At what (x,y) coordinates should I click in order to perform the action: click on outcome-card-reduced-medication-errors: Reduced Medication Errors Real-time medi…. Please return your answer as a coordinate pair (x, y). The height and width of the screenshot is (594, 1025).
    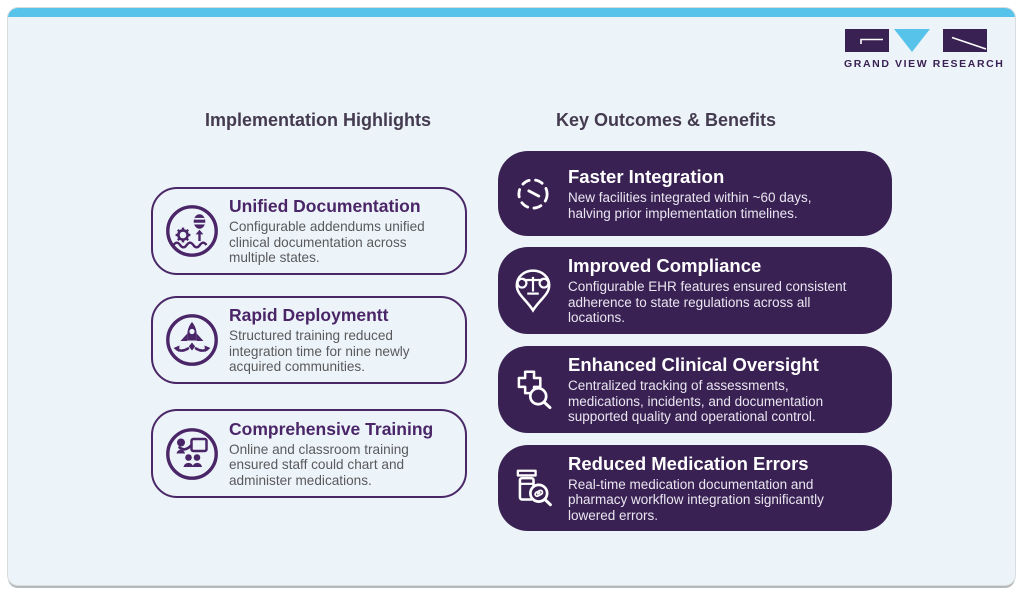
    Looking at the image, I should click on (695, 488).